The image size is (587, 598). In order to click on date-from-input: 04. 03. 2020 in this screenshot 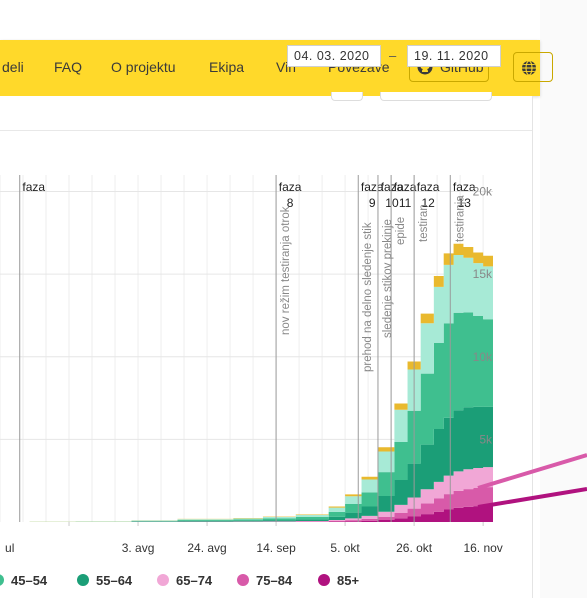, I will do `click(334, 56)`.